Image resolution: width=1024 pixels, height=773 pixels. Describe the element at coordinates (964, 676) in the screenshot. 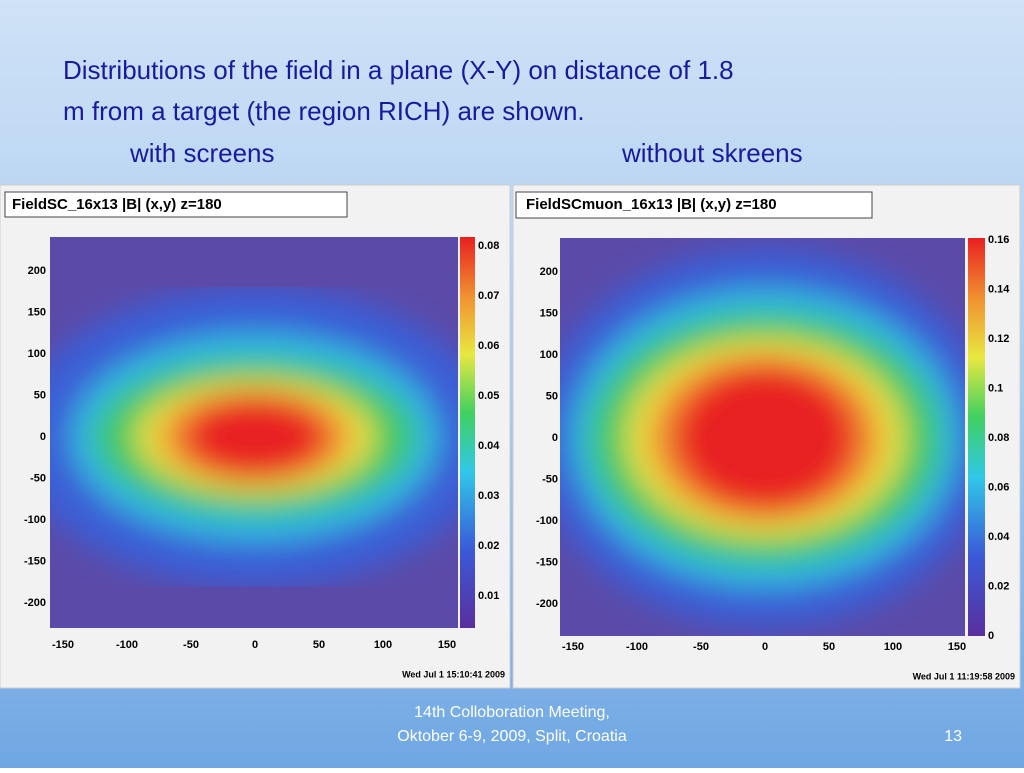

I see `timestamp: Wed Jul 1 11:19:58 2009` at that location.